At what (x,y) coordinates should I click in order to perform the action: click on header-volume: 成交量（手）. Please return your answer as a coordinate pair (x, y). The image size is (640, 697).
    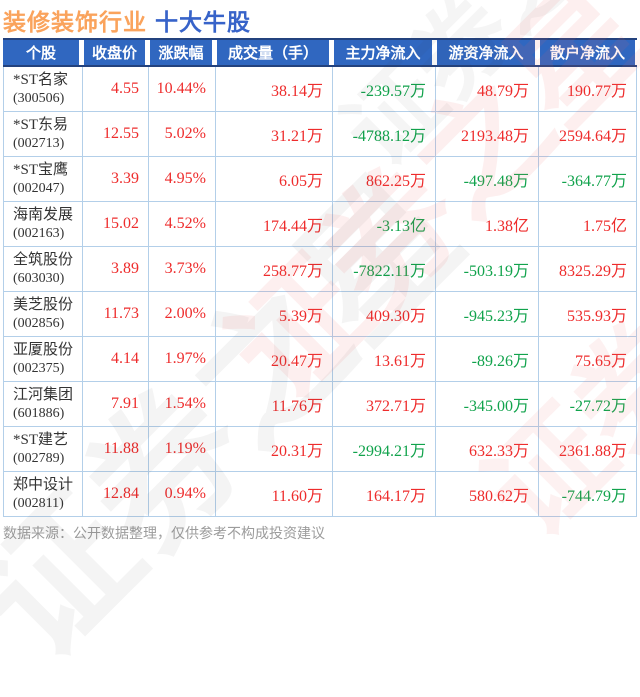
    Looking at the image, I should click on (273, 52).